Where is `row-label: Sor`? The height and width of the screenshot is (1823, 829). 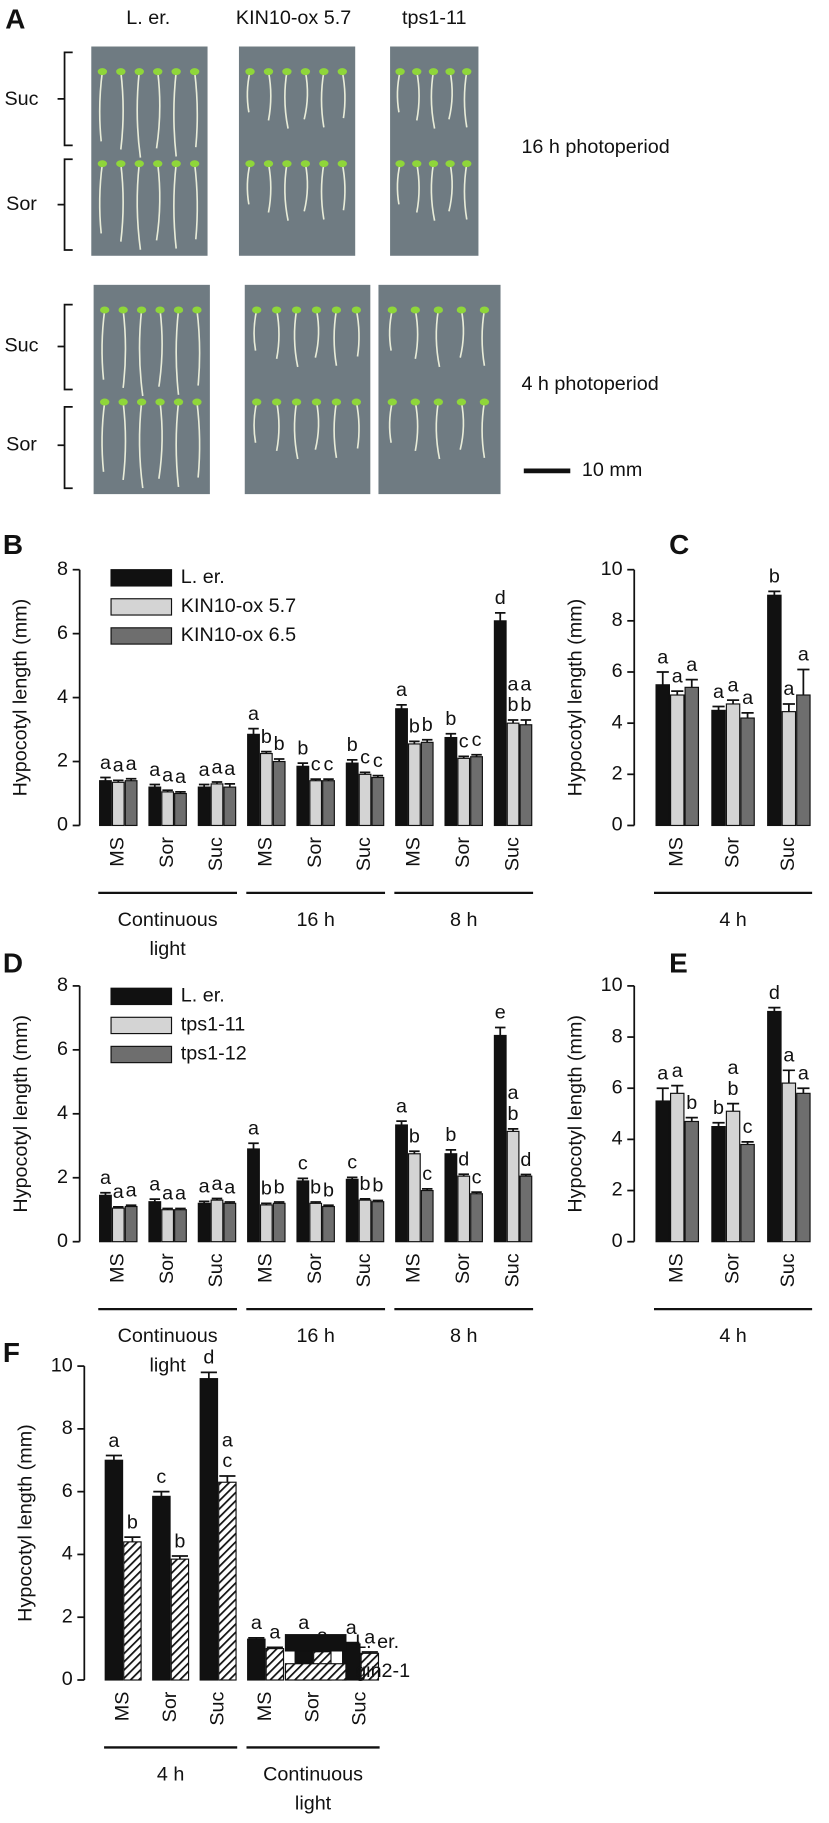 row-label: Sor is located at coordinates (21, 445).